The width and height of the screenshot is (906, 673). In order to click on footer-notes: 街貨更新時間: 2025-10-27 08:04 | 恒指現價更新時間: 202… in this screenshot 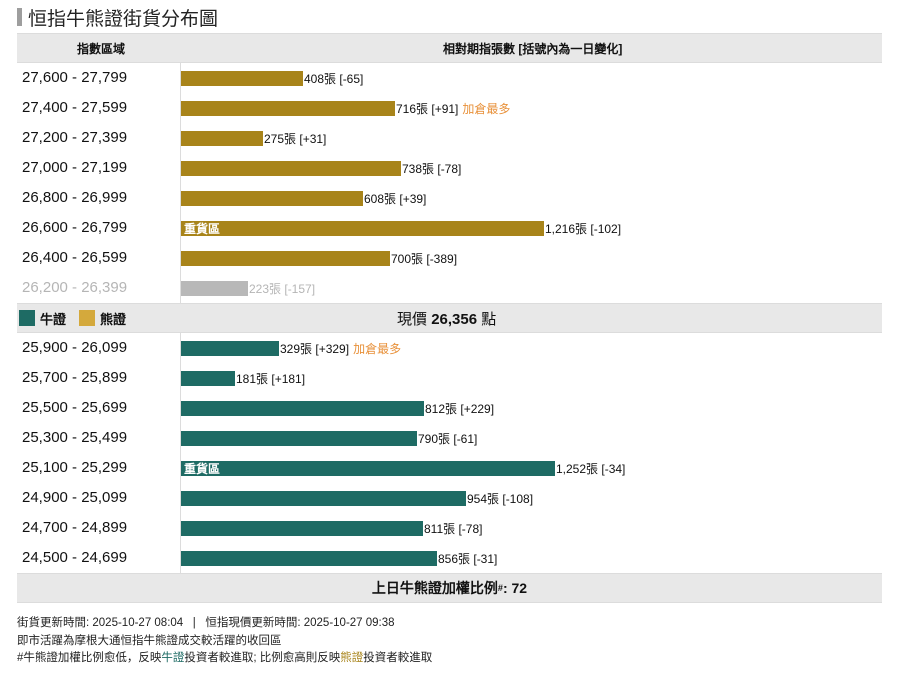, I will do `click(224, 641)`.